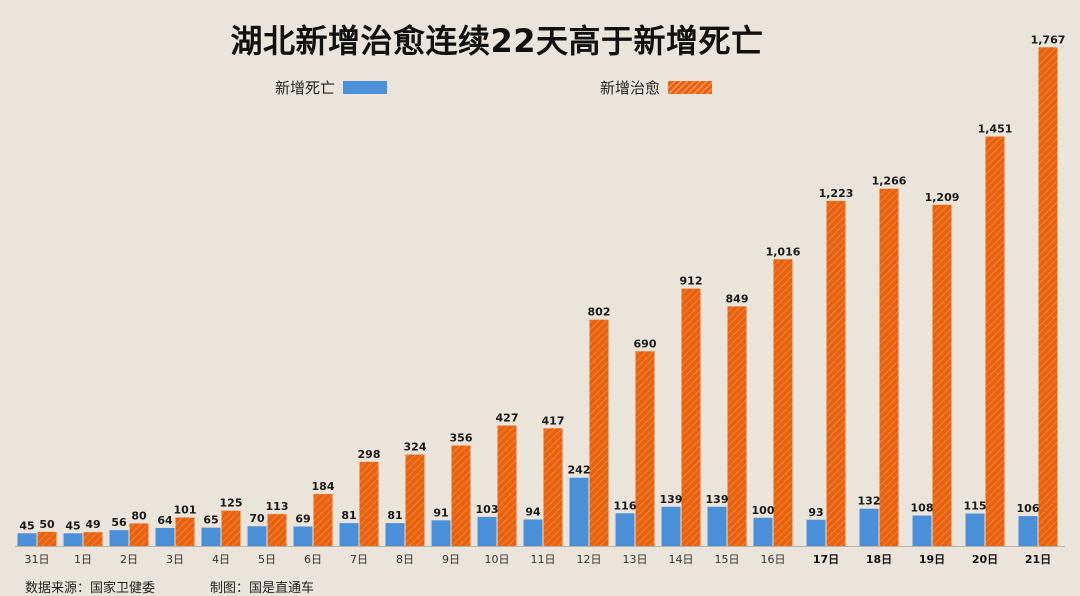  I want to click on new-deaths-value-label-12: 242, so click(579, 470).